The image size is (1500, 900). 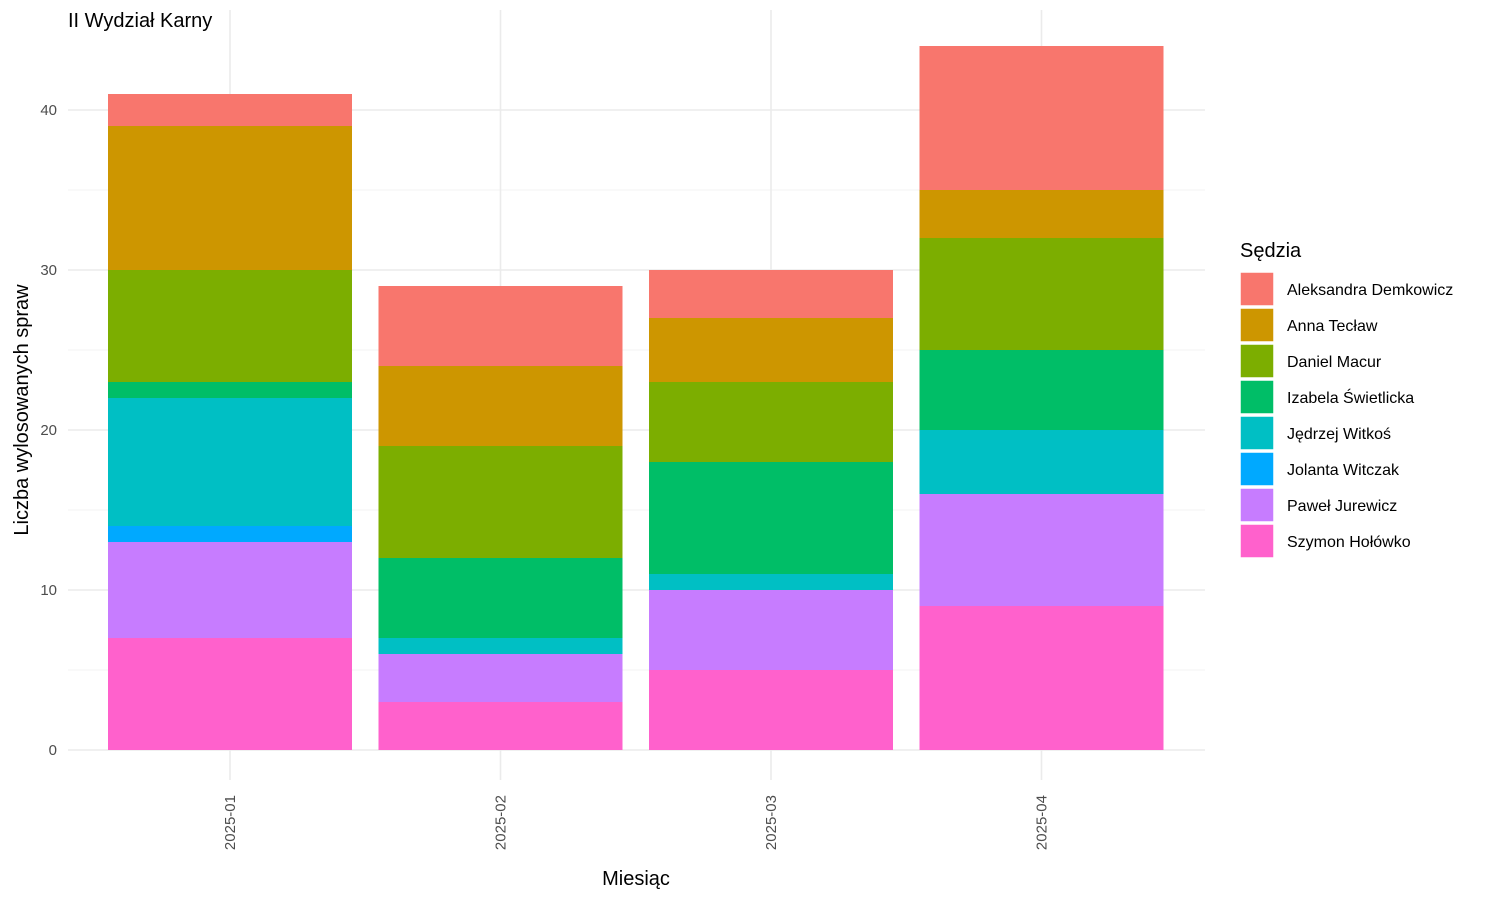 I want to click on x-tick-label: 2025-04, so click(x=1042, y=822).